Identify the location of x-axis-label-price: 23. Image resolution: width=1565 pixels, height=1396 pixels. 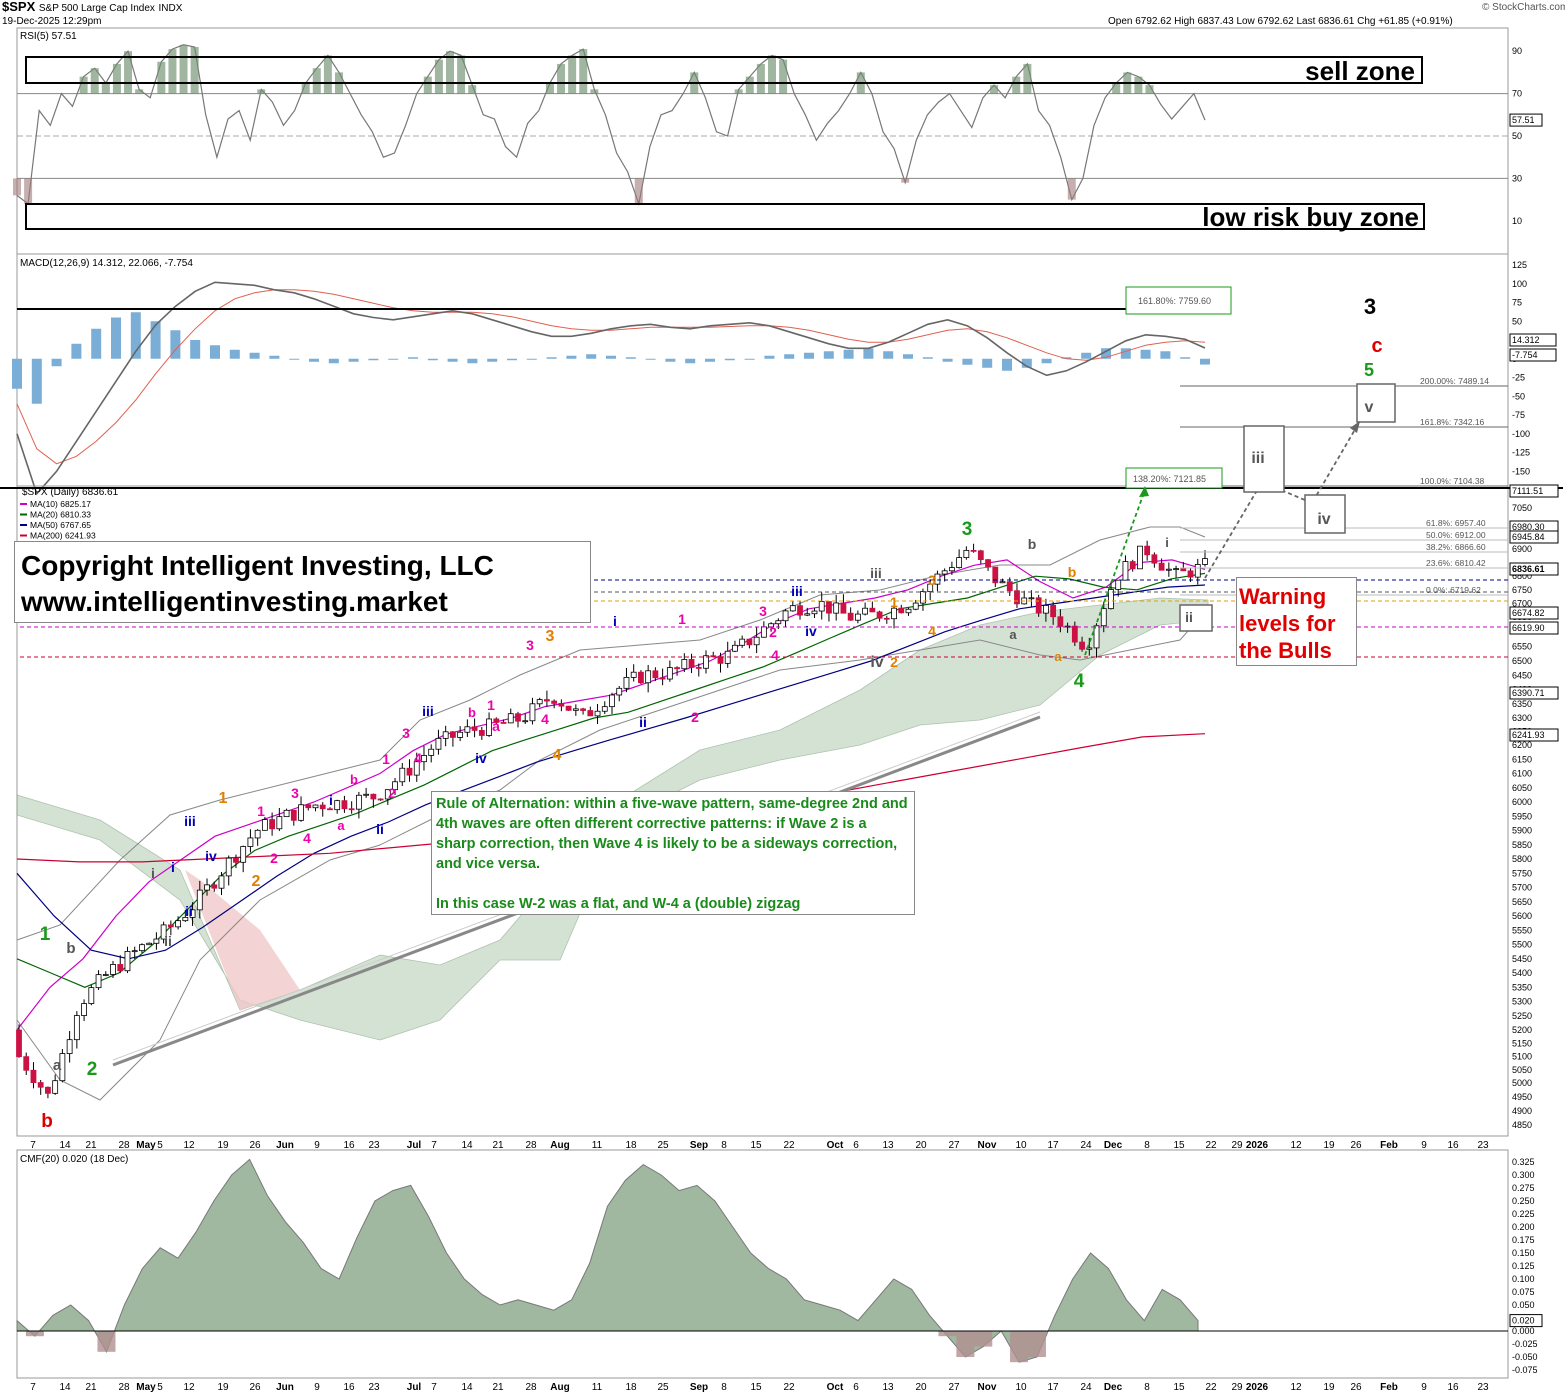
(1483, 1145).